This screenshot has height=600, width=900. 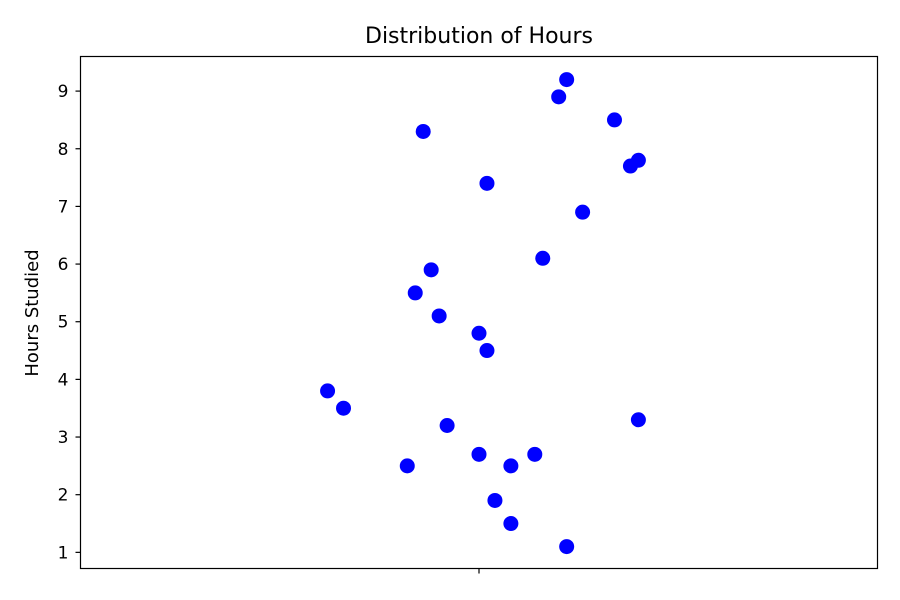 I want to click on chart-title: Distribution of Hours, so click(x=479, y=36).